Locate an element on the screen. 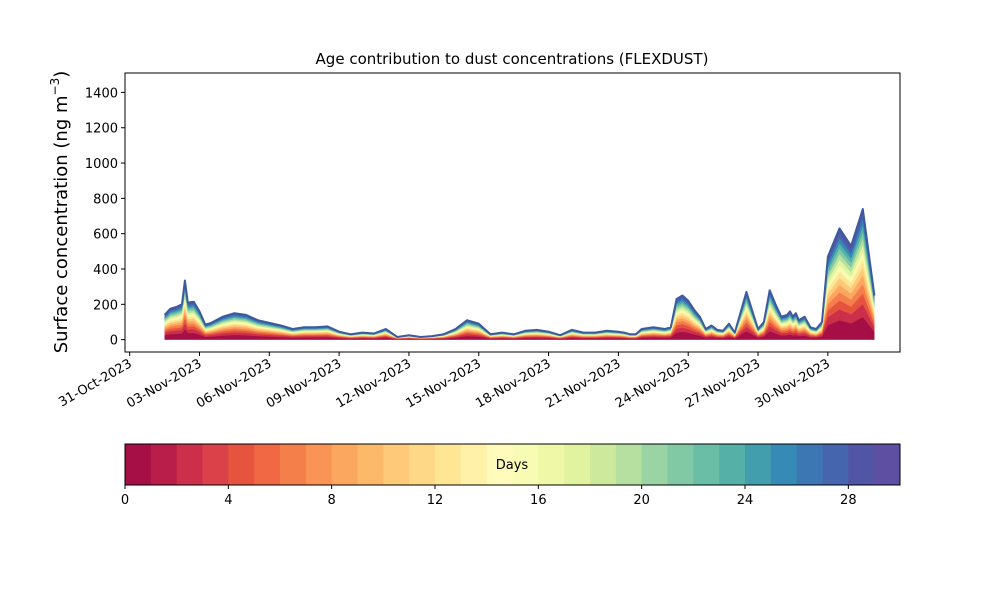  colorbar-tick-label: 16 is located at coordinates (538, 500).